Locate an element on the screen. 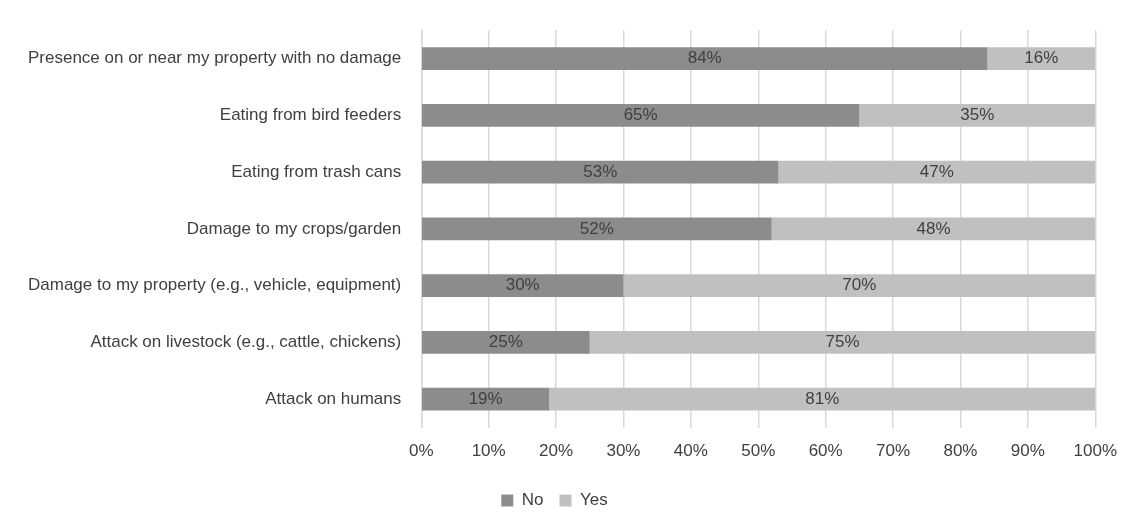 The height and width of the screenshot is (519, 1131). data-label: 25% is located at coordinates (505, 342).